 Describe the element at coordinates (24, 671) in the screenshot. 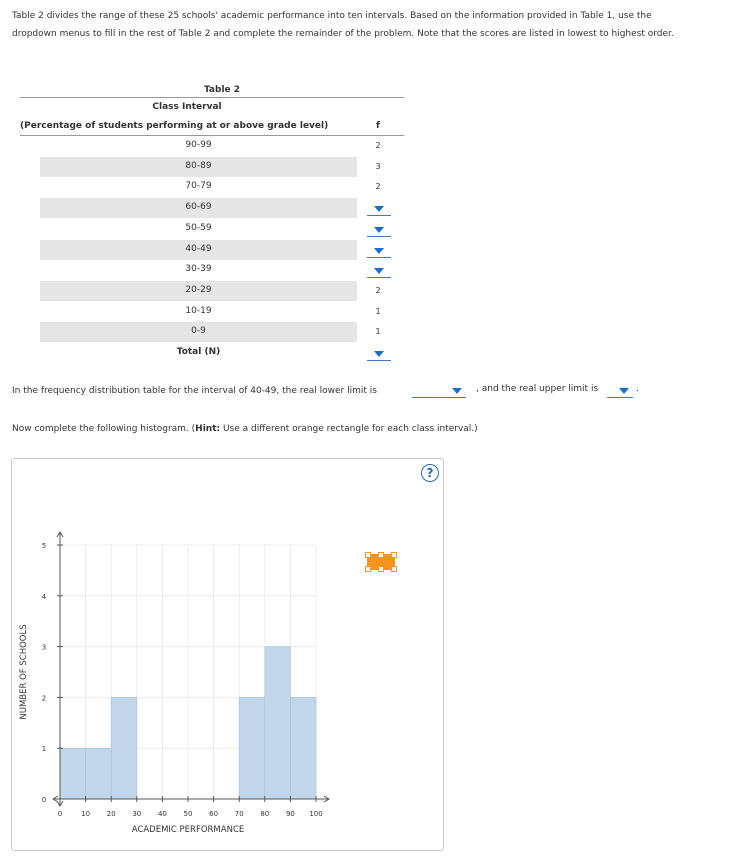

I see `y-axis-label: NUMBER OF SCHOOLS` at that location.